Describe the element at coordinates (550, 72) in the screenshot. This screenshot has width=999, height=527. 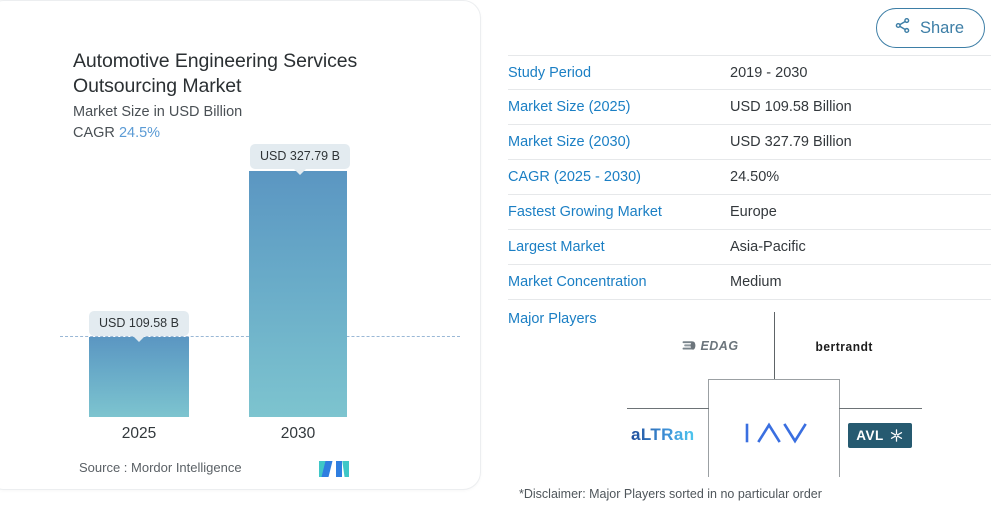
I see `row-label: Study Period` at that location.